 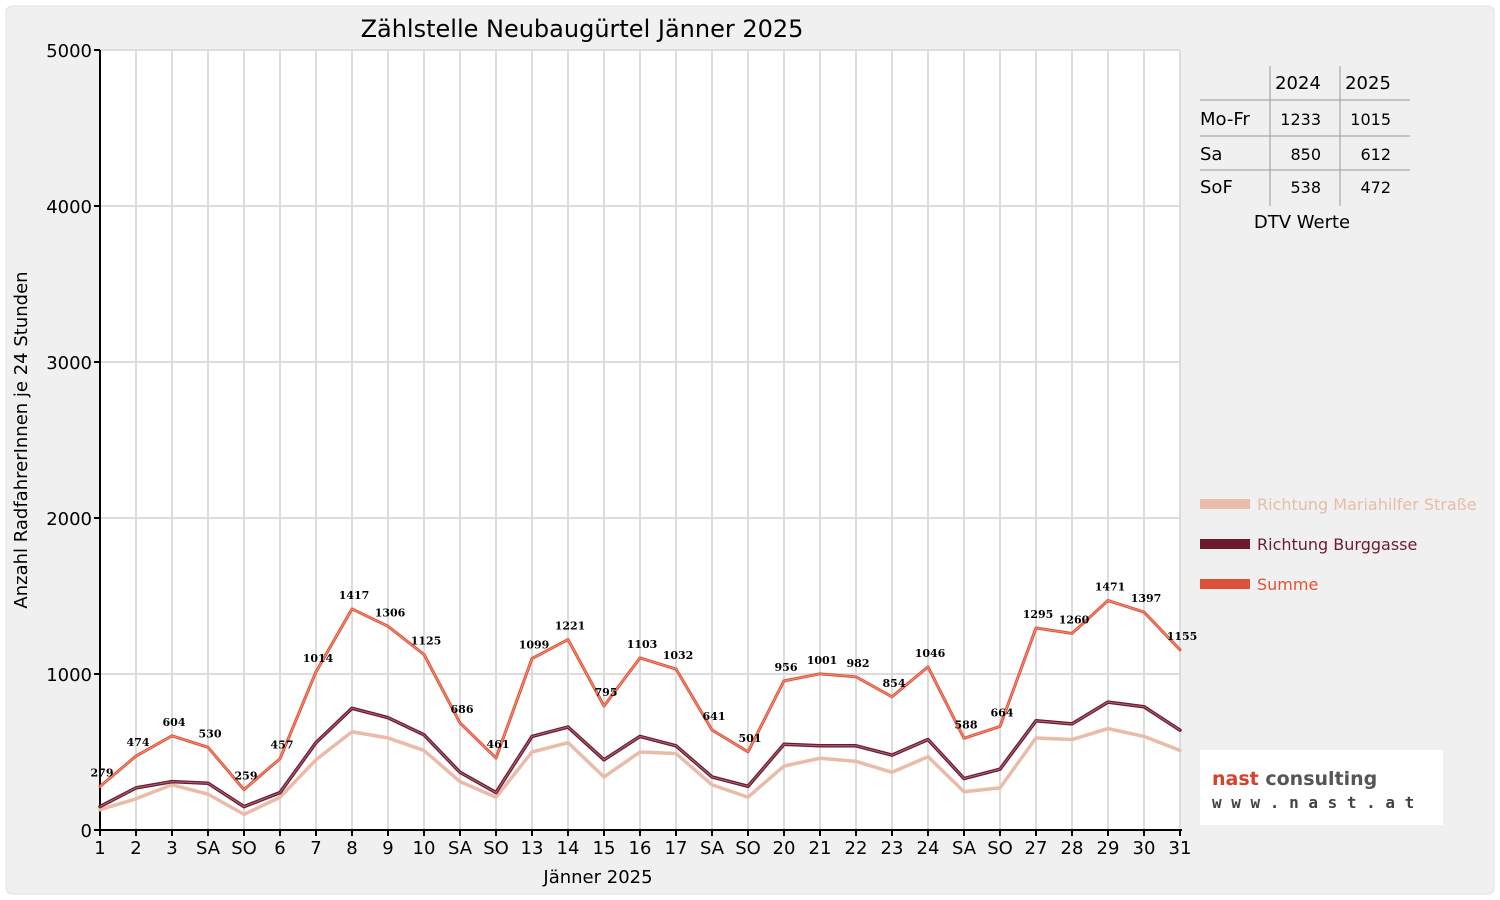 I want to click on x-tick-label: 1, so click(x=99, y=848).